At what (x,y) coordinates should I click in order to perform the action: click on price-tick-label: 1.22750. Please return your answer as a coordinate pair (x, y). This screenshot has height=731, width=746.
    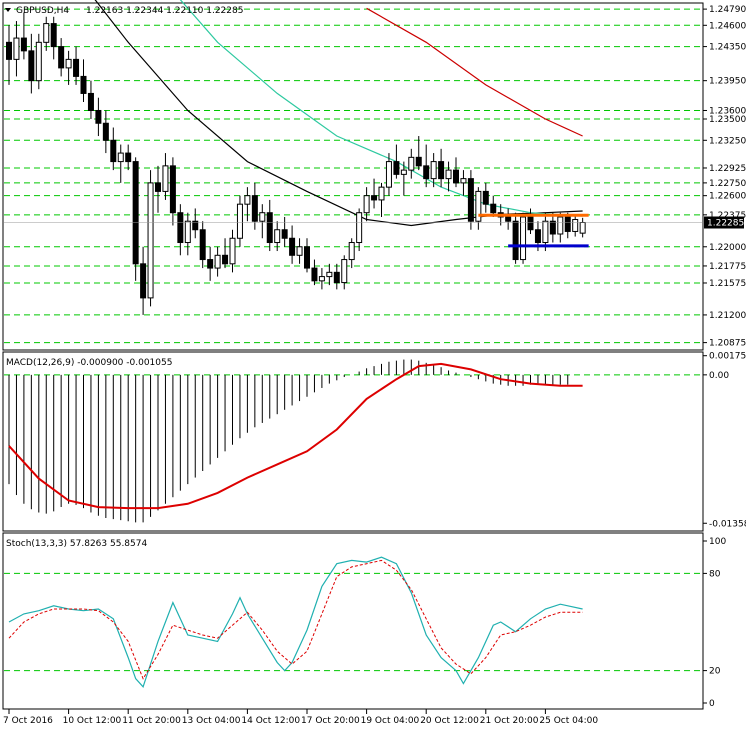
    Looking at the image, I should click on (727, 184).